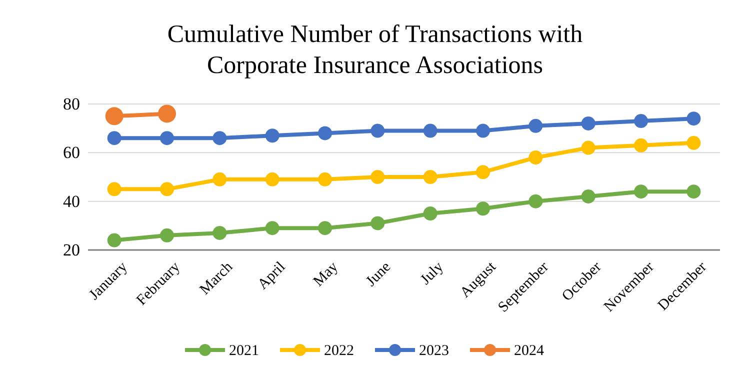 The width and height of the screenshot is (751, 392). Describe the element at coordinates (71, 152) in the screenshot. I see `y-tick-label: 60` at that location.